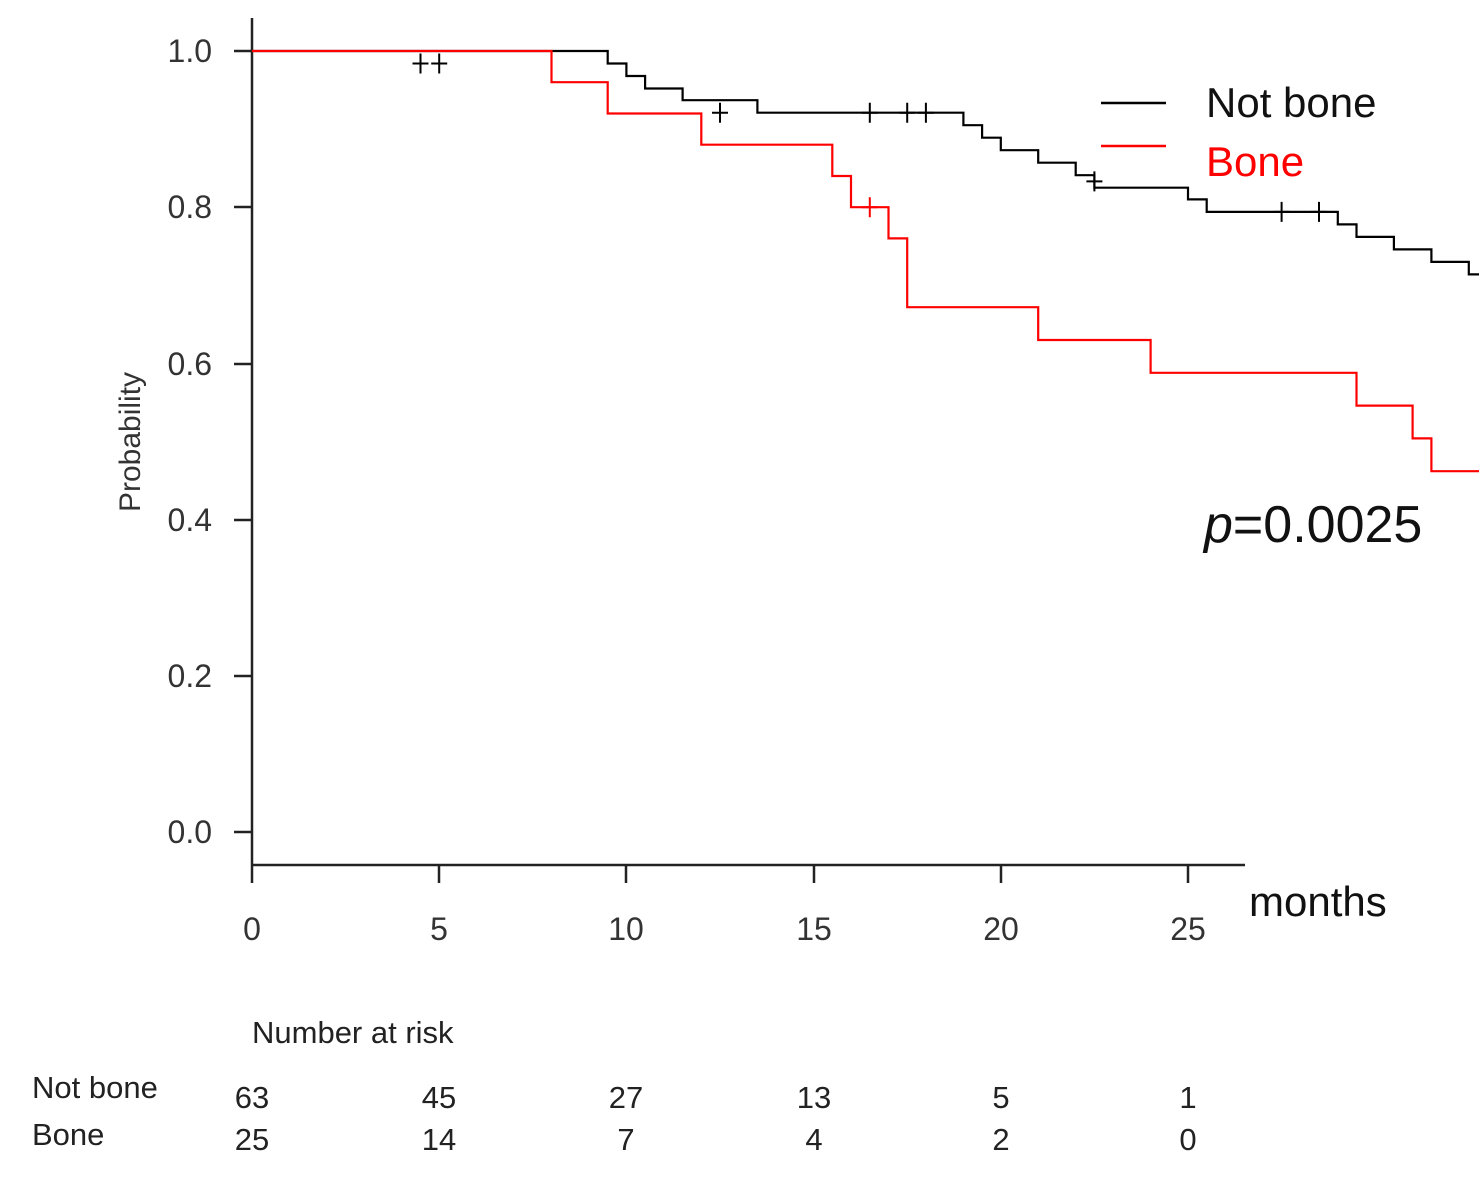  Describe the element at coordinates (1001, 929) in the screenshot. I see `x-tick-label: 20` at that location.